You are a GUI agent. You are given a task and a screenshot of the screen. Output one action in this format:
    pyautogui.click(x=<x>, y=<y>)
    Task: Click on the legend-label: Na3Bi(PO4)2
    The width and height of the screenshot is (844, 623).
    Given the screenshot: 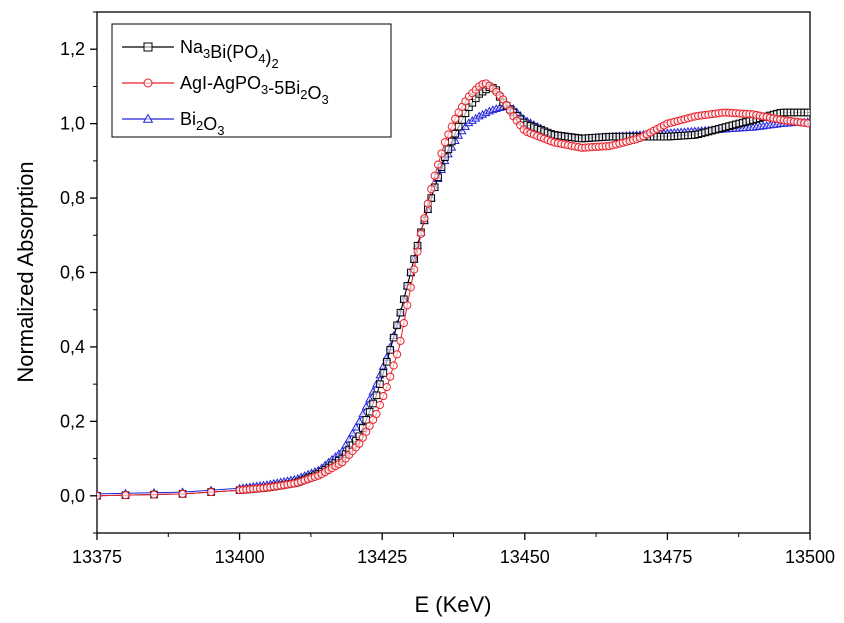 What is the action you would take?
    pyautogui.click(x=229, y=54)
    